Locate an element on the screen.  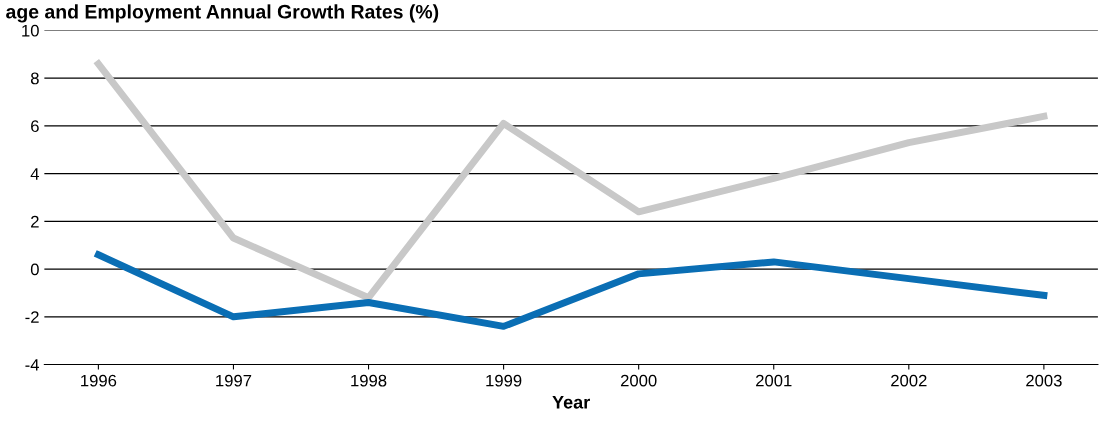
y-tick-label: 8 is located at coordinates (34, 78).